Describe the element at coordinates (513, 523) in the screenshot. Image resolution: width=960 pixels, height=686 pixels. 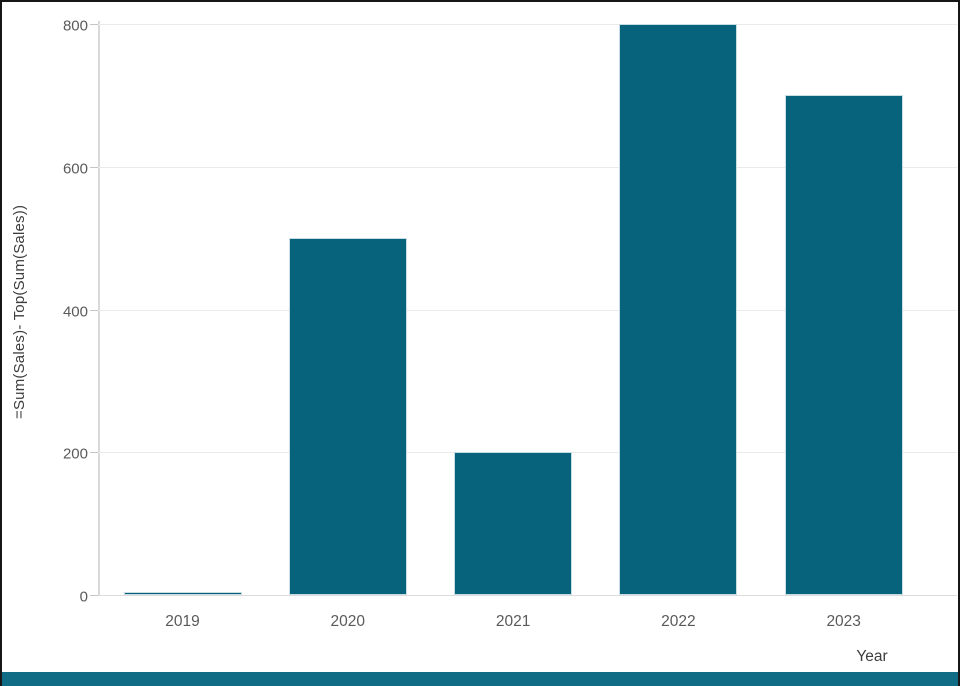
I see `bar-2021` at that location.